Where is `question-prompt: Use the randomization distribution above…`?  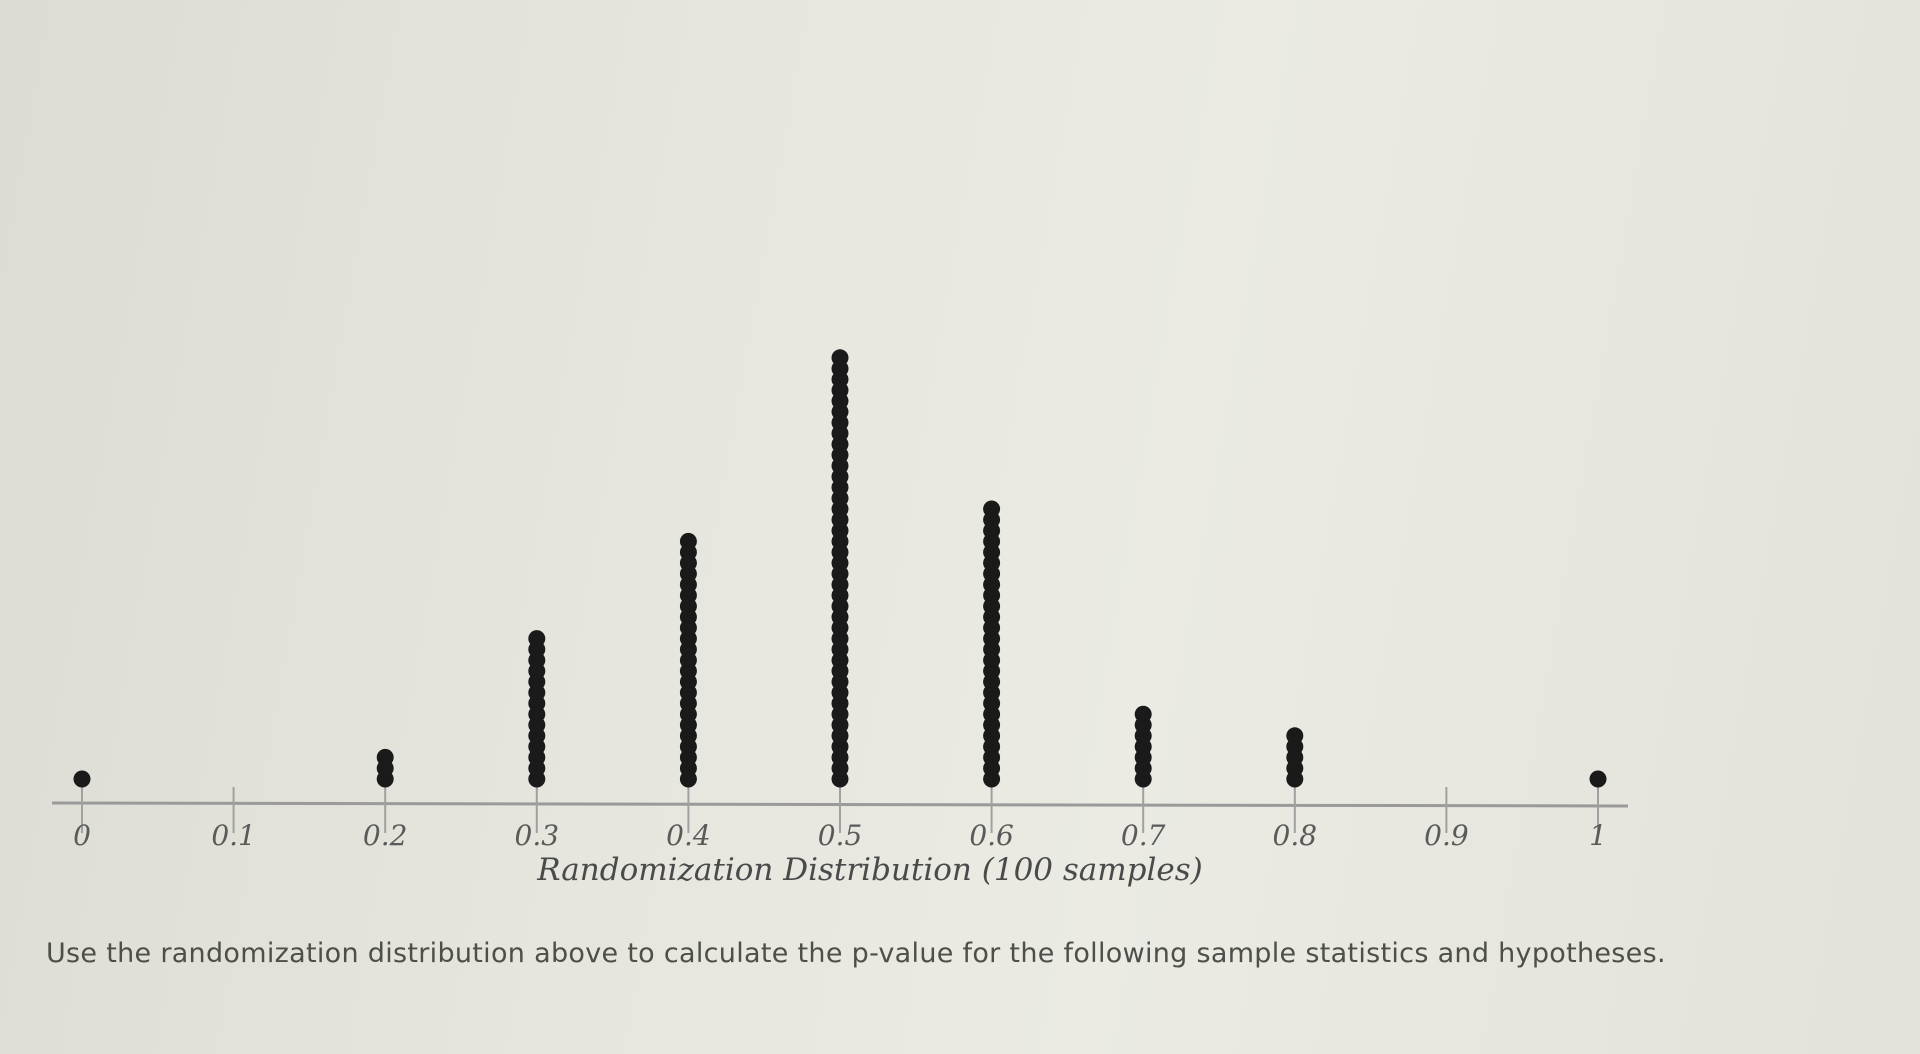 question-prompt: Use the randomization distribution above… is located at coordinates (856, 953).